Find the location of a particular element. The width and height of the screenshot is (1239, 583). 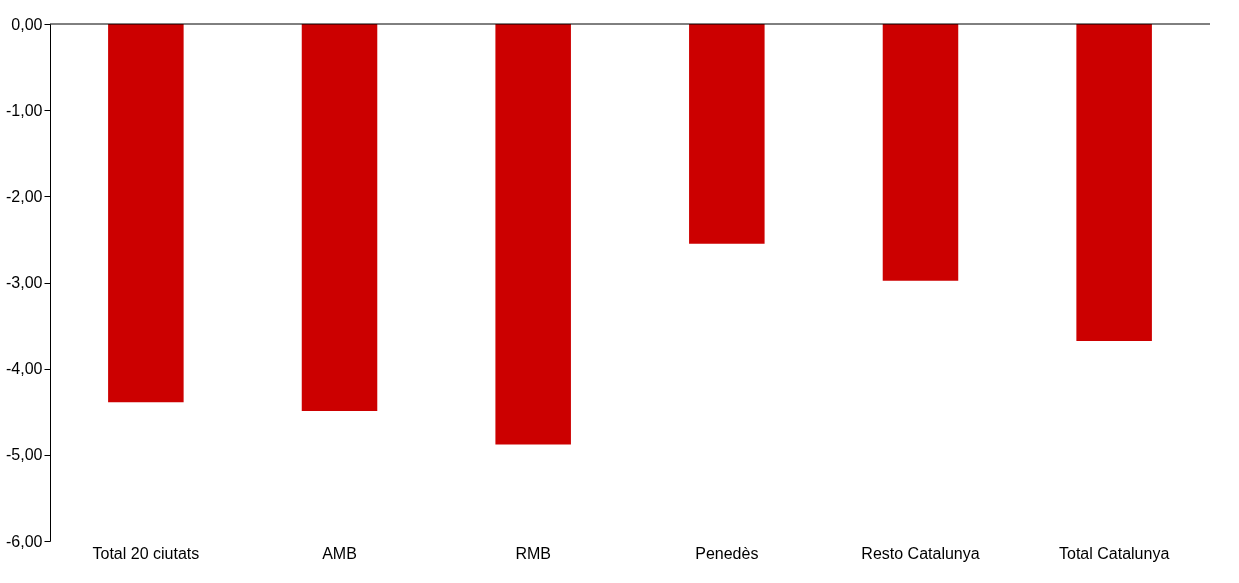

y-tick-label: -5,00 is located at coordinates (24, 455).